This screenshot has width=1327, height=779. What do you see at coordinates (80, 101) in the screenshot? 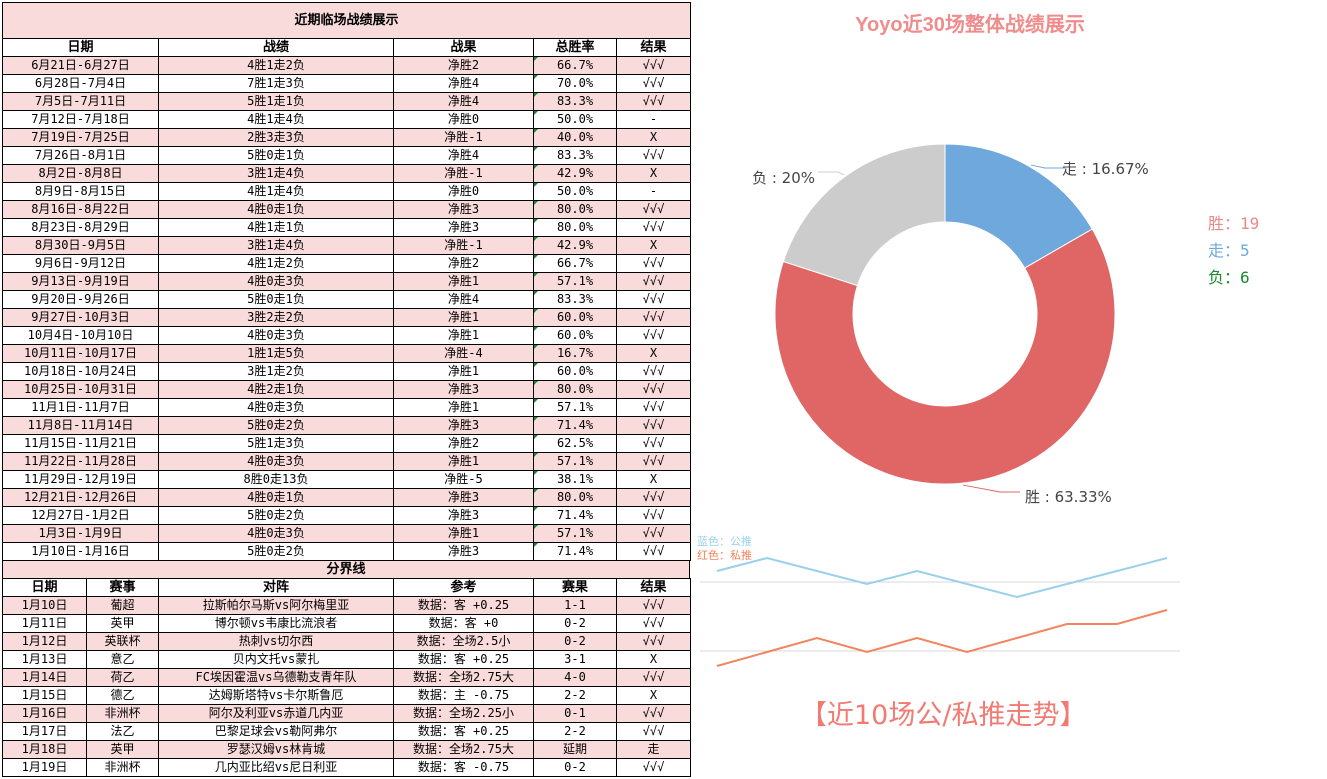
I see `table-cell: 7月5日-7月11日` at bounding box center [80, 101].